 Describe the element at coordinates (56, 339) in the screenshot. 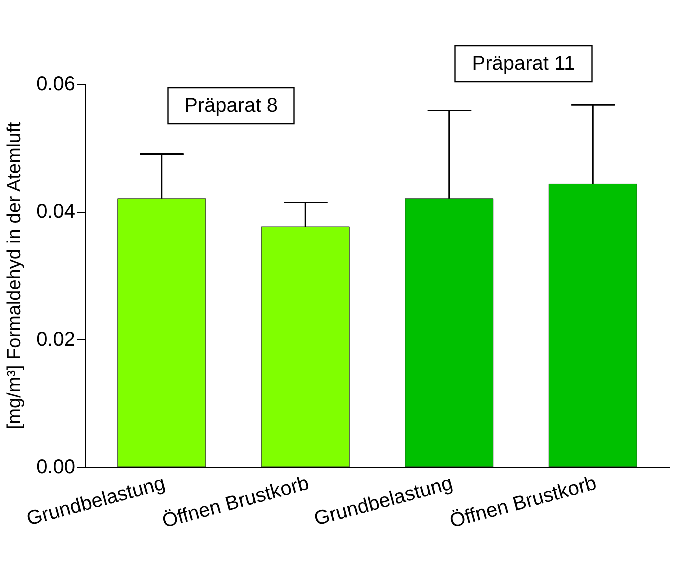

I see `y-tick-label: 0.02` at that location.